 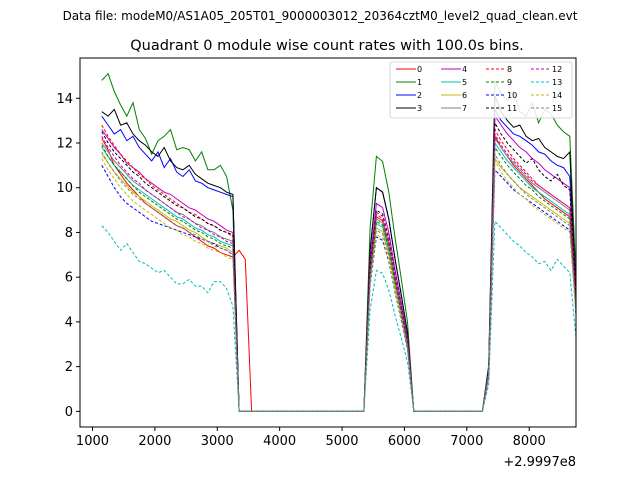 What do you see at coordinates (557, 95) in the screenshot?
I see `legend-label-14: 14` at bounding box center [557, 95].